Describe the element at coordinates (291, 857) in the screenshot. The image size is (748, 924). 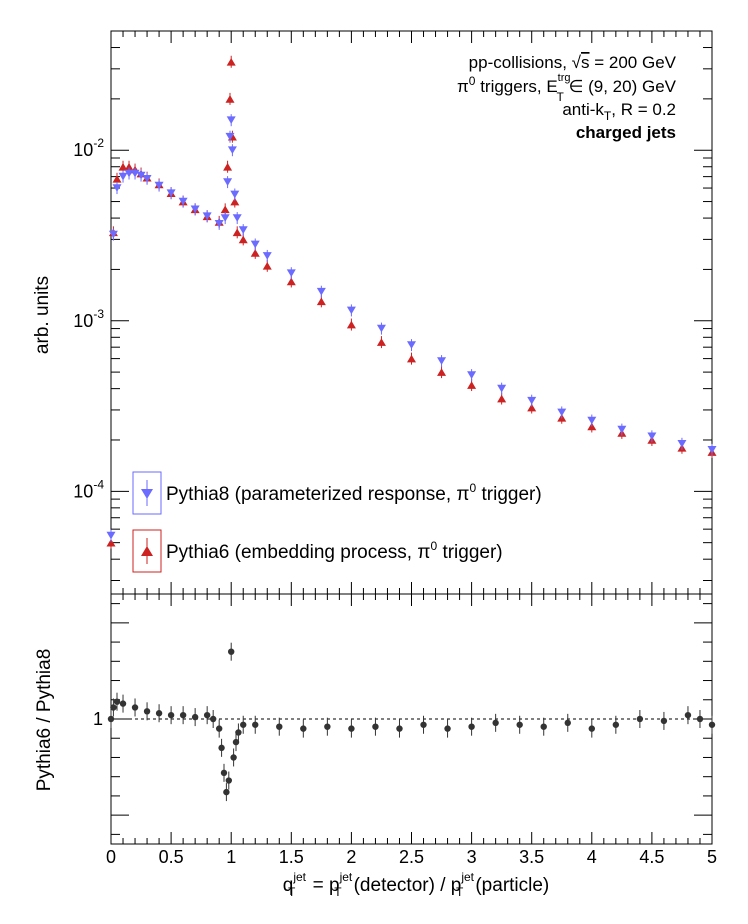
I see `x-tick-label: 1.5` at that location.